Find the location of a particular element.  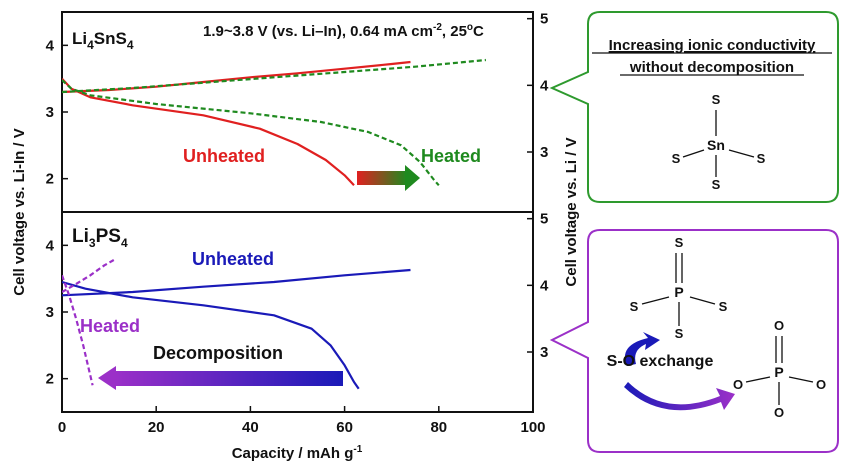

x-tick-label: 80 is located at coordinates (438, 427).